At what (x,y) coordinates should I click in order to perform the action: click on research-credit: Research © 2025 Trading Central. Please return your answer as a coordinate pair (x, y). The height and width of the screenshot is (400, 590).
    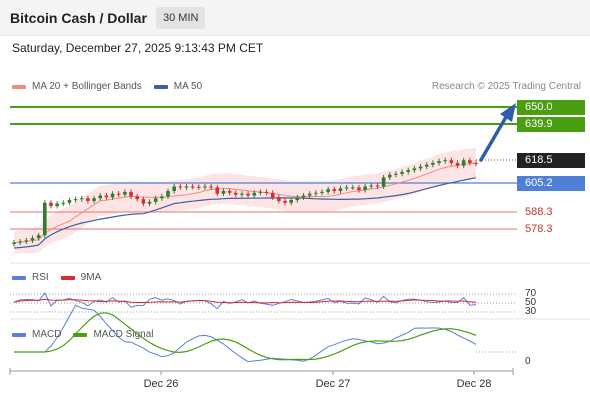
    Looking at the image, I should click on (506, 86).